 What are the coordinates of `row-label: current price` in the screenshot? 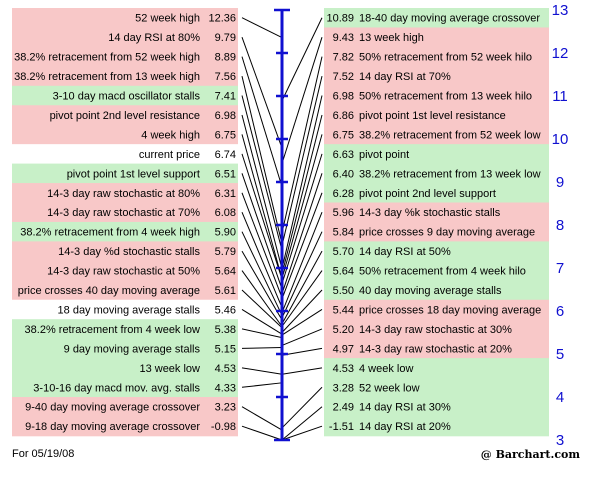 It's located at (169, 155).